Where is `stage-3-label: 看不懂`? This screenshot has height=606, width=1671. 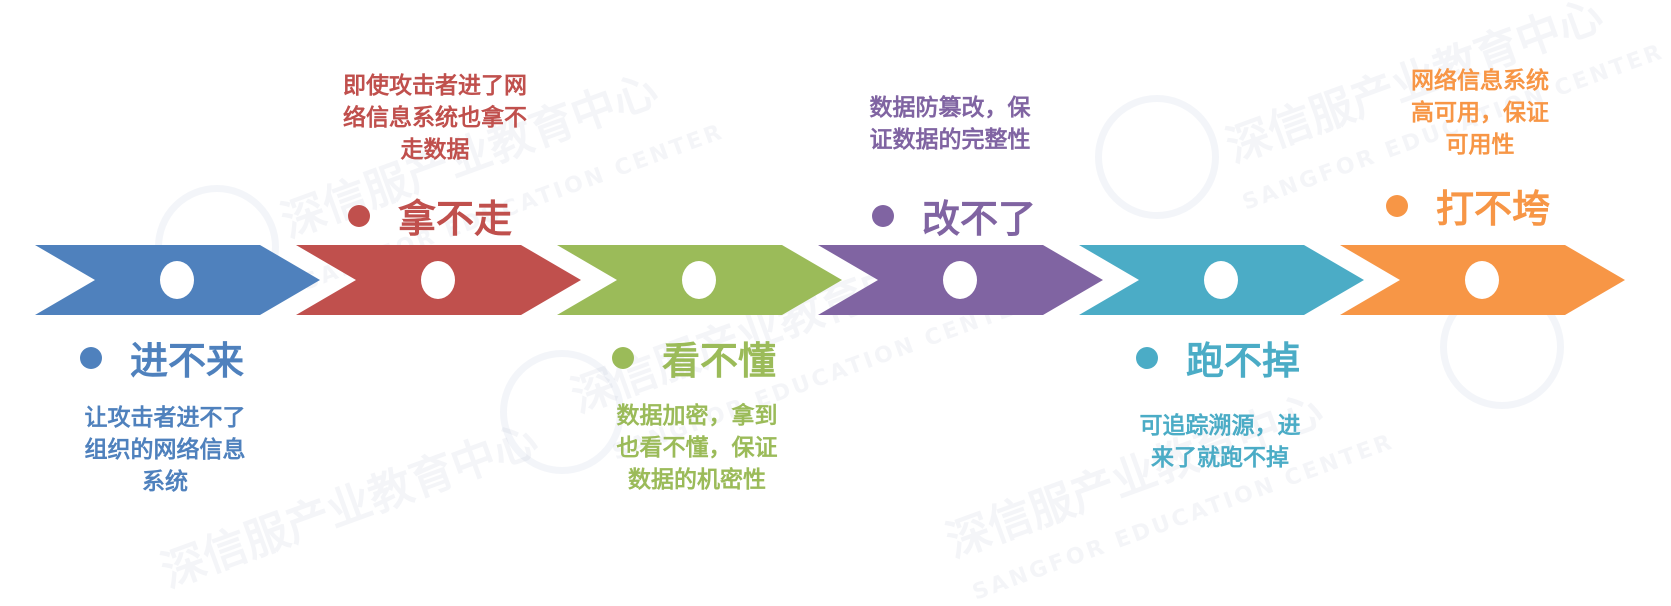 stage-3-label: 看不懂 is located at coordinates (694, 357).